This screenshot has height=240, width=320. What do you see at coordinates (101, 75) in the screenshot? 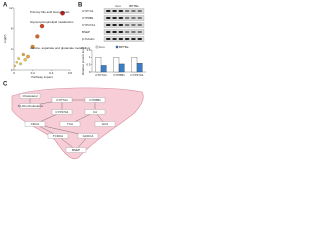
I see `x-tick-label: CYP7A1` at bounding box center [101, 75].